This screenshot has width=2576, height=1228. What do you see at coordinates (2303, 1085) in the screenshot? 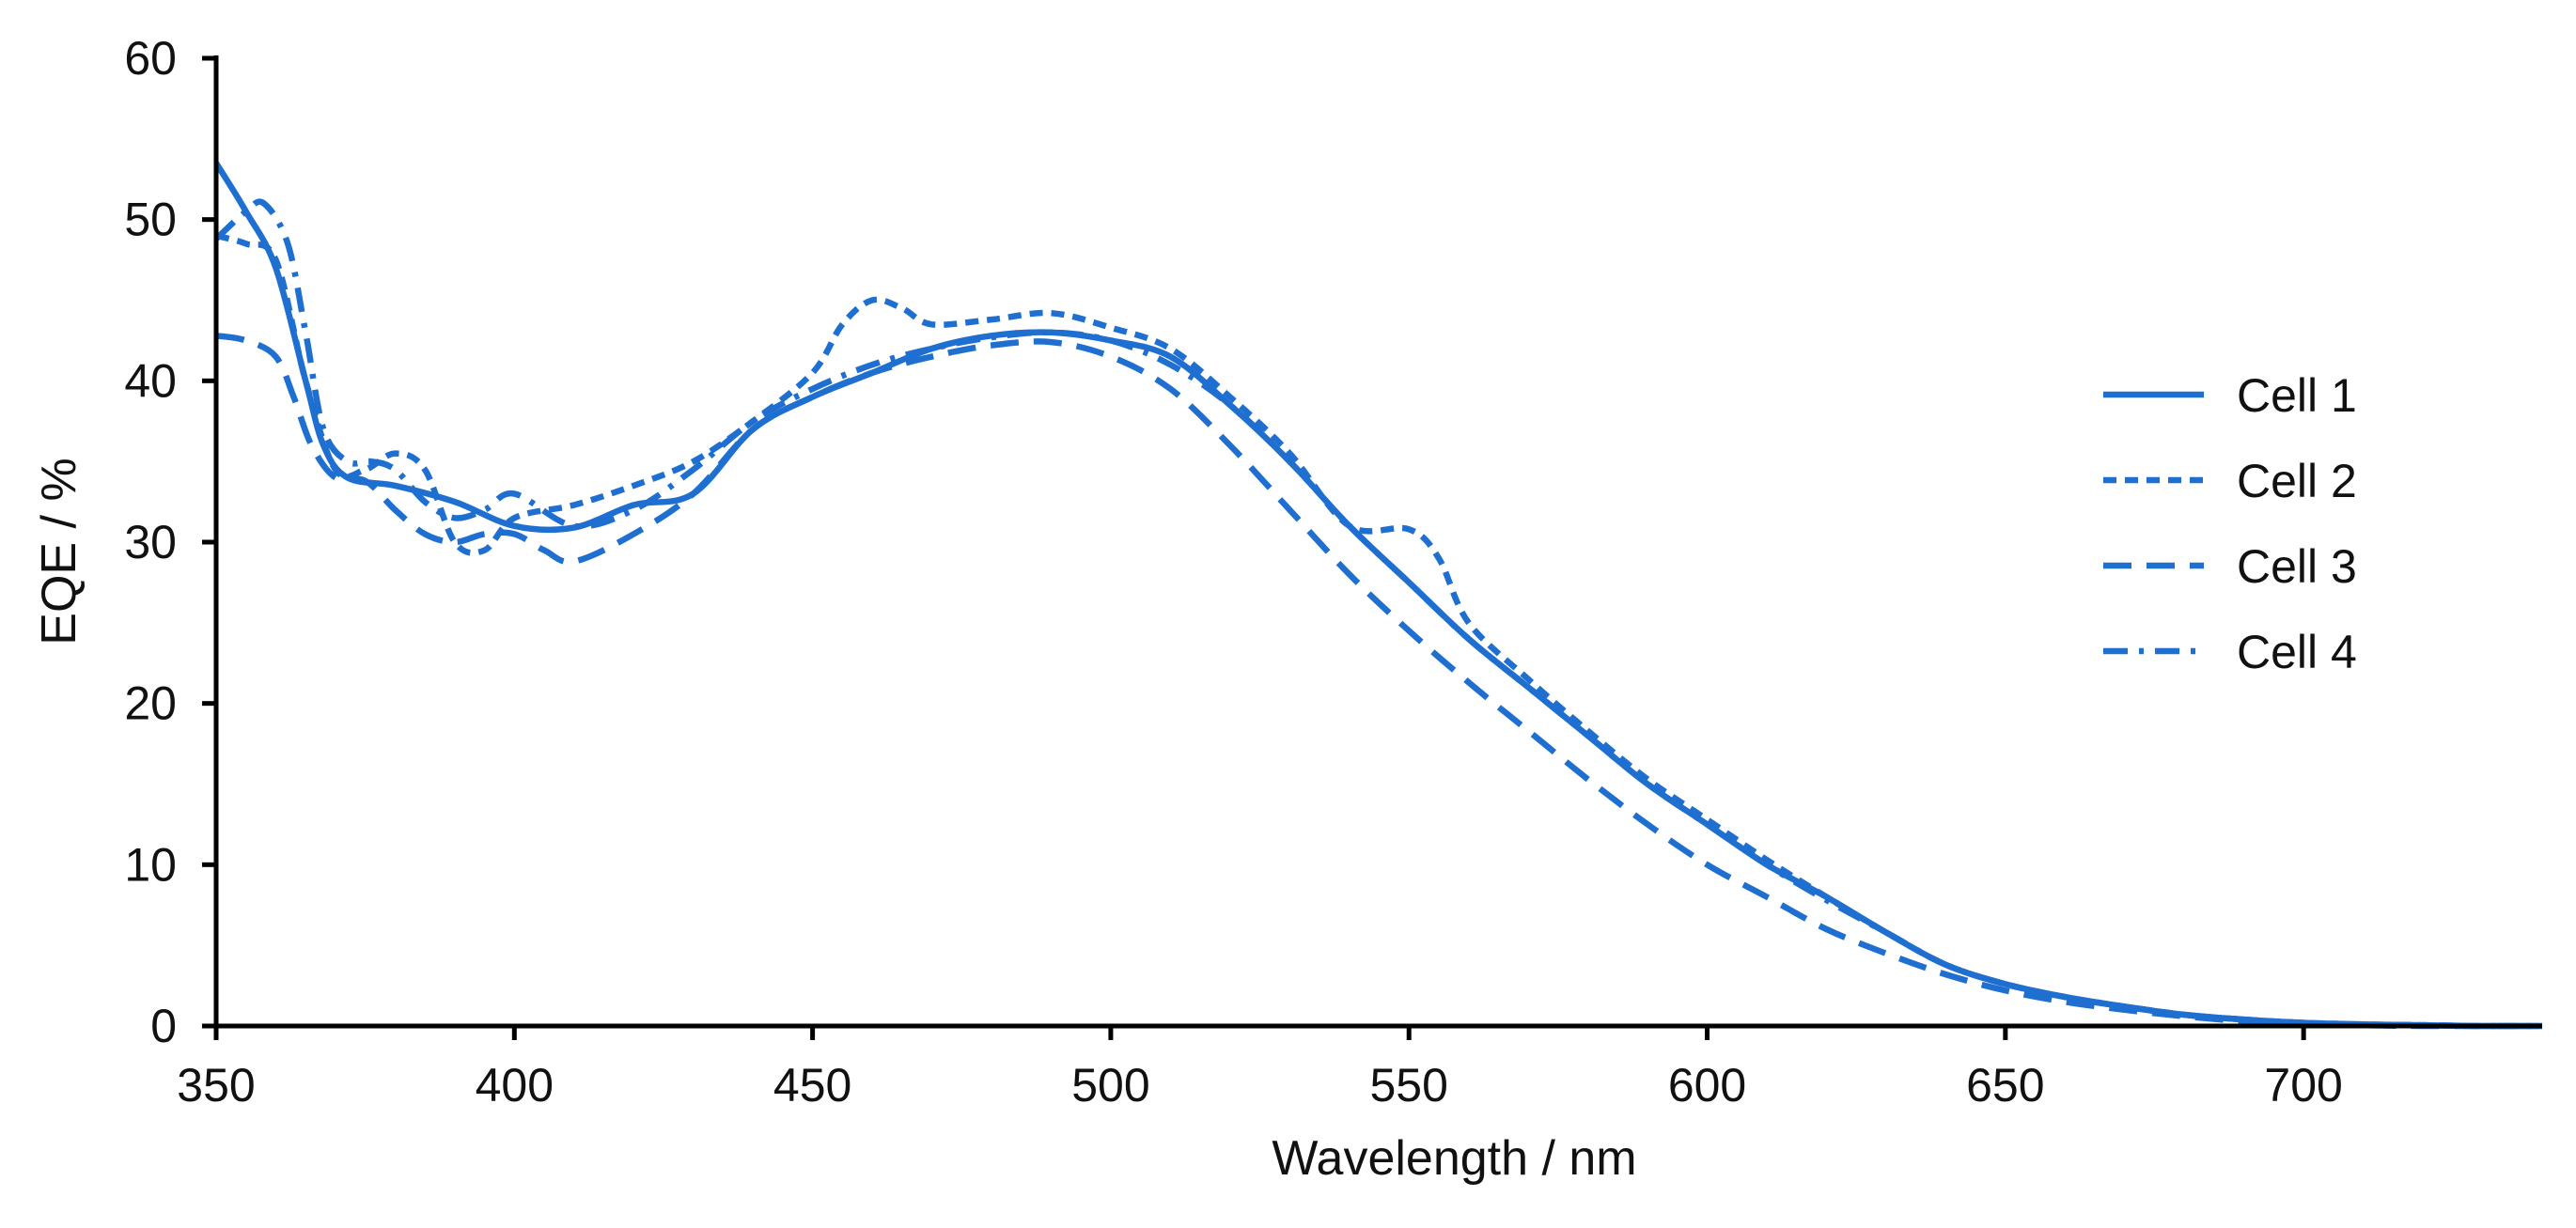
I see `x-tick-label: 700` at bounding box center [2303, 1085].